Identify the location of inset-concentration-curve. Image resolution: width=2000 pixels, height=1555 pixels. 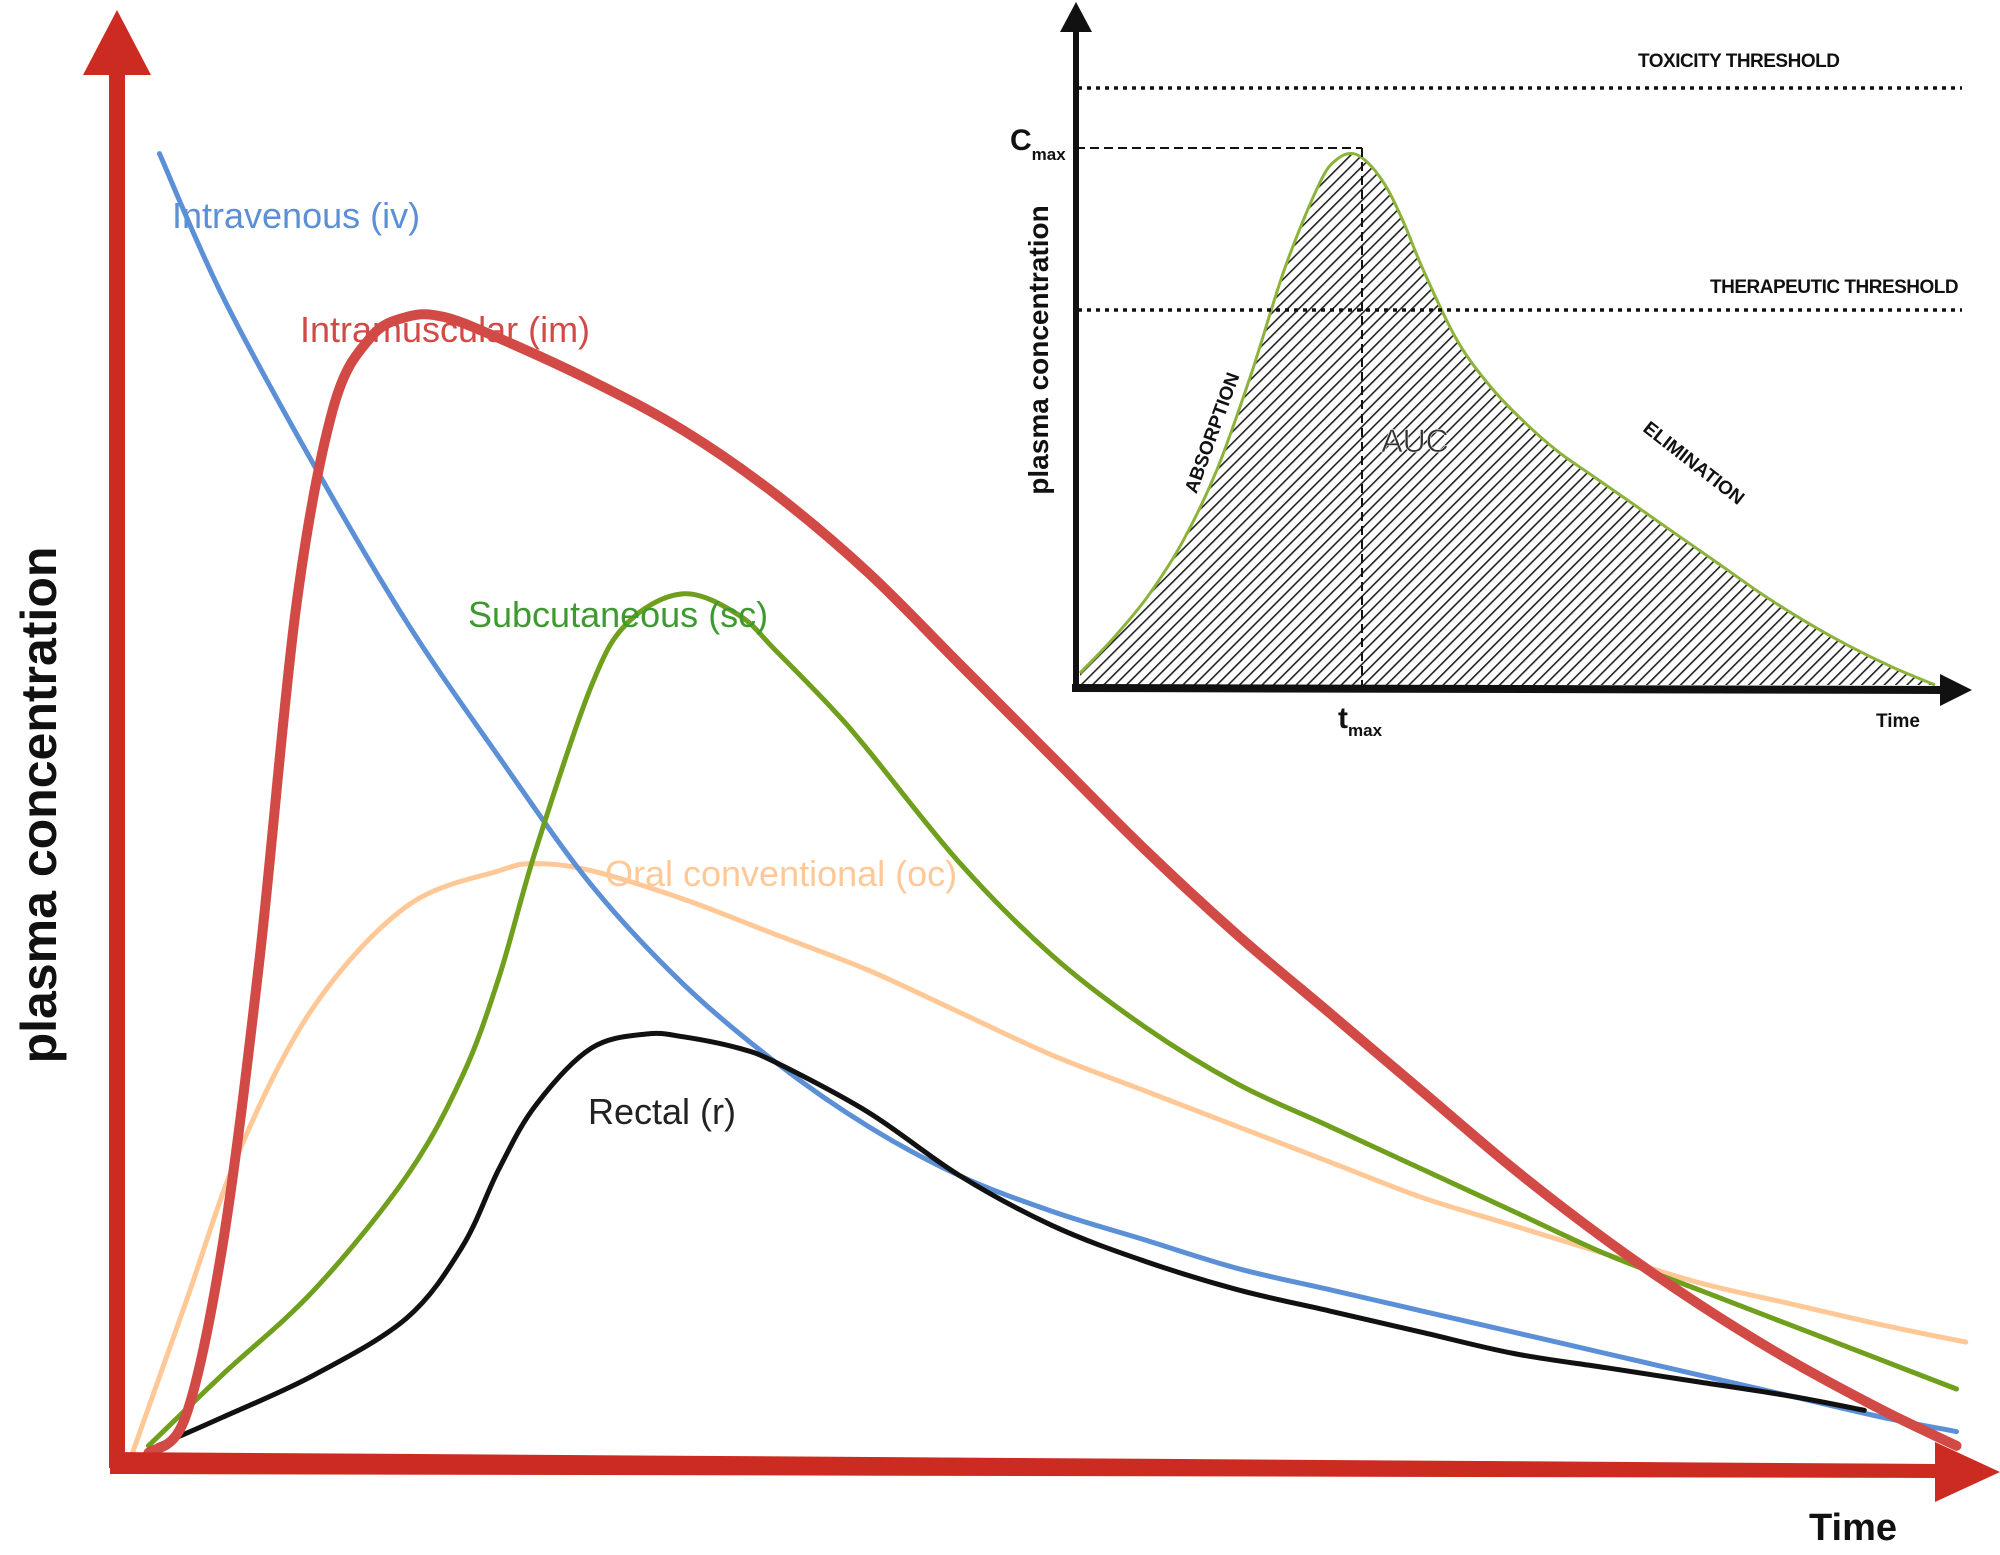
(1507, 419).